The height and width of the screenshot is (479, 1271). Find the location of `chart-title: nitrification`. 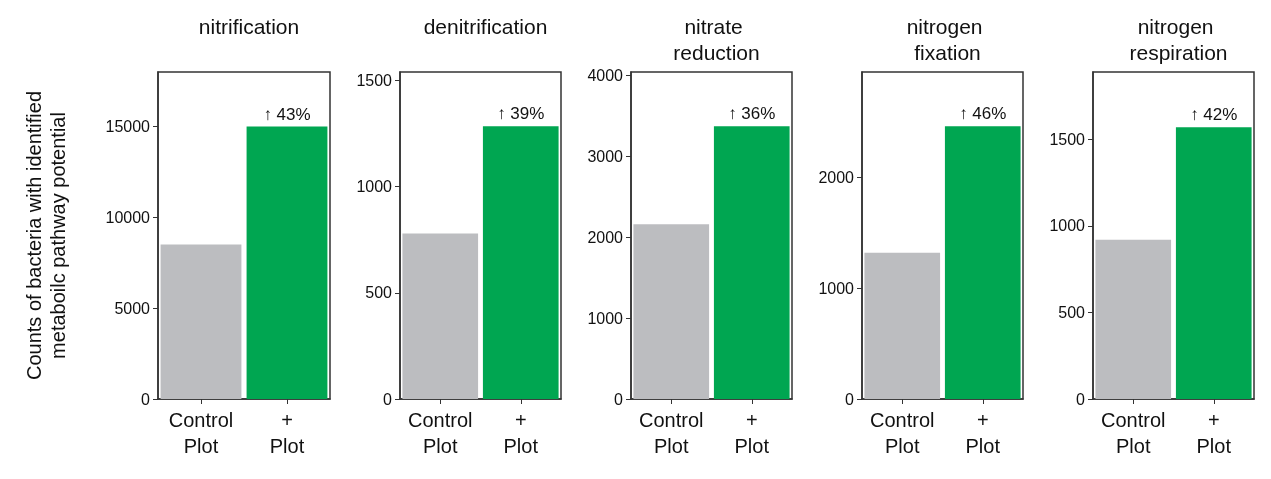

chart-title: nitrification is located at coordinates (249, 26).